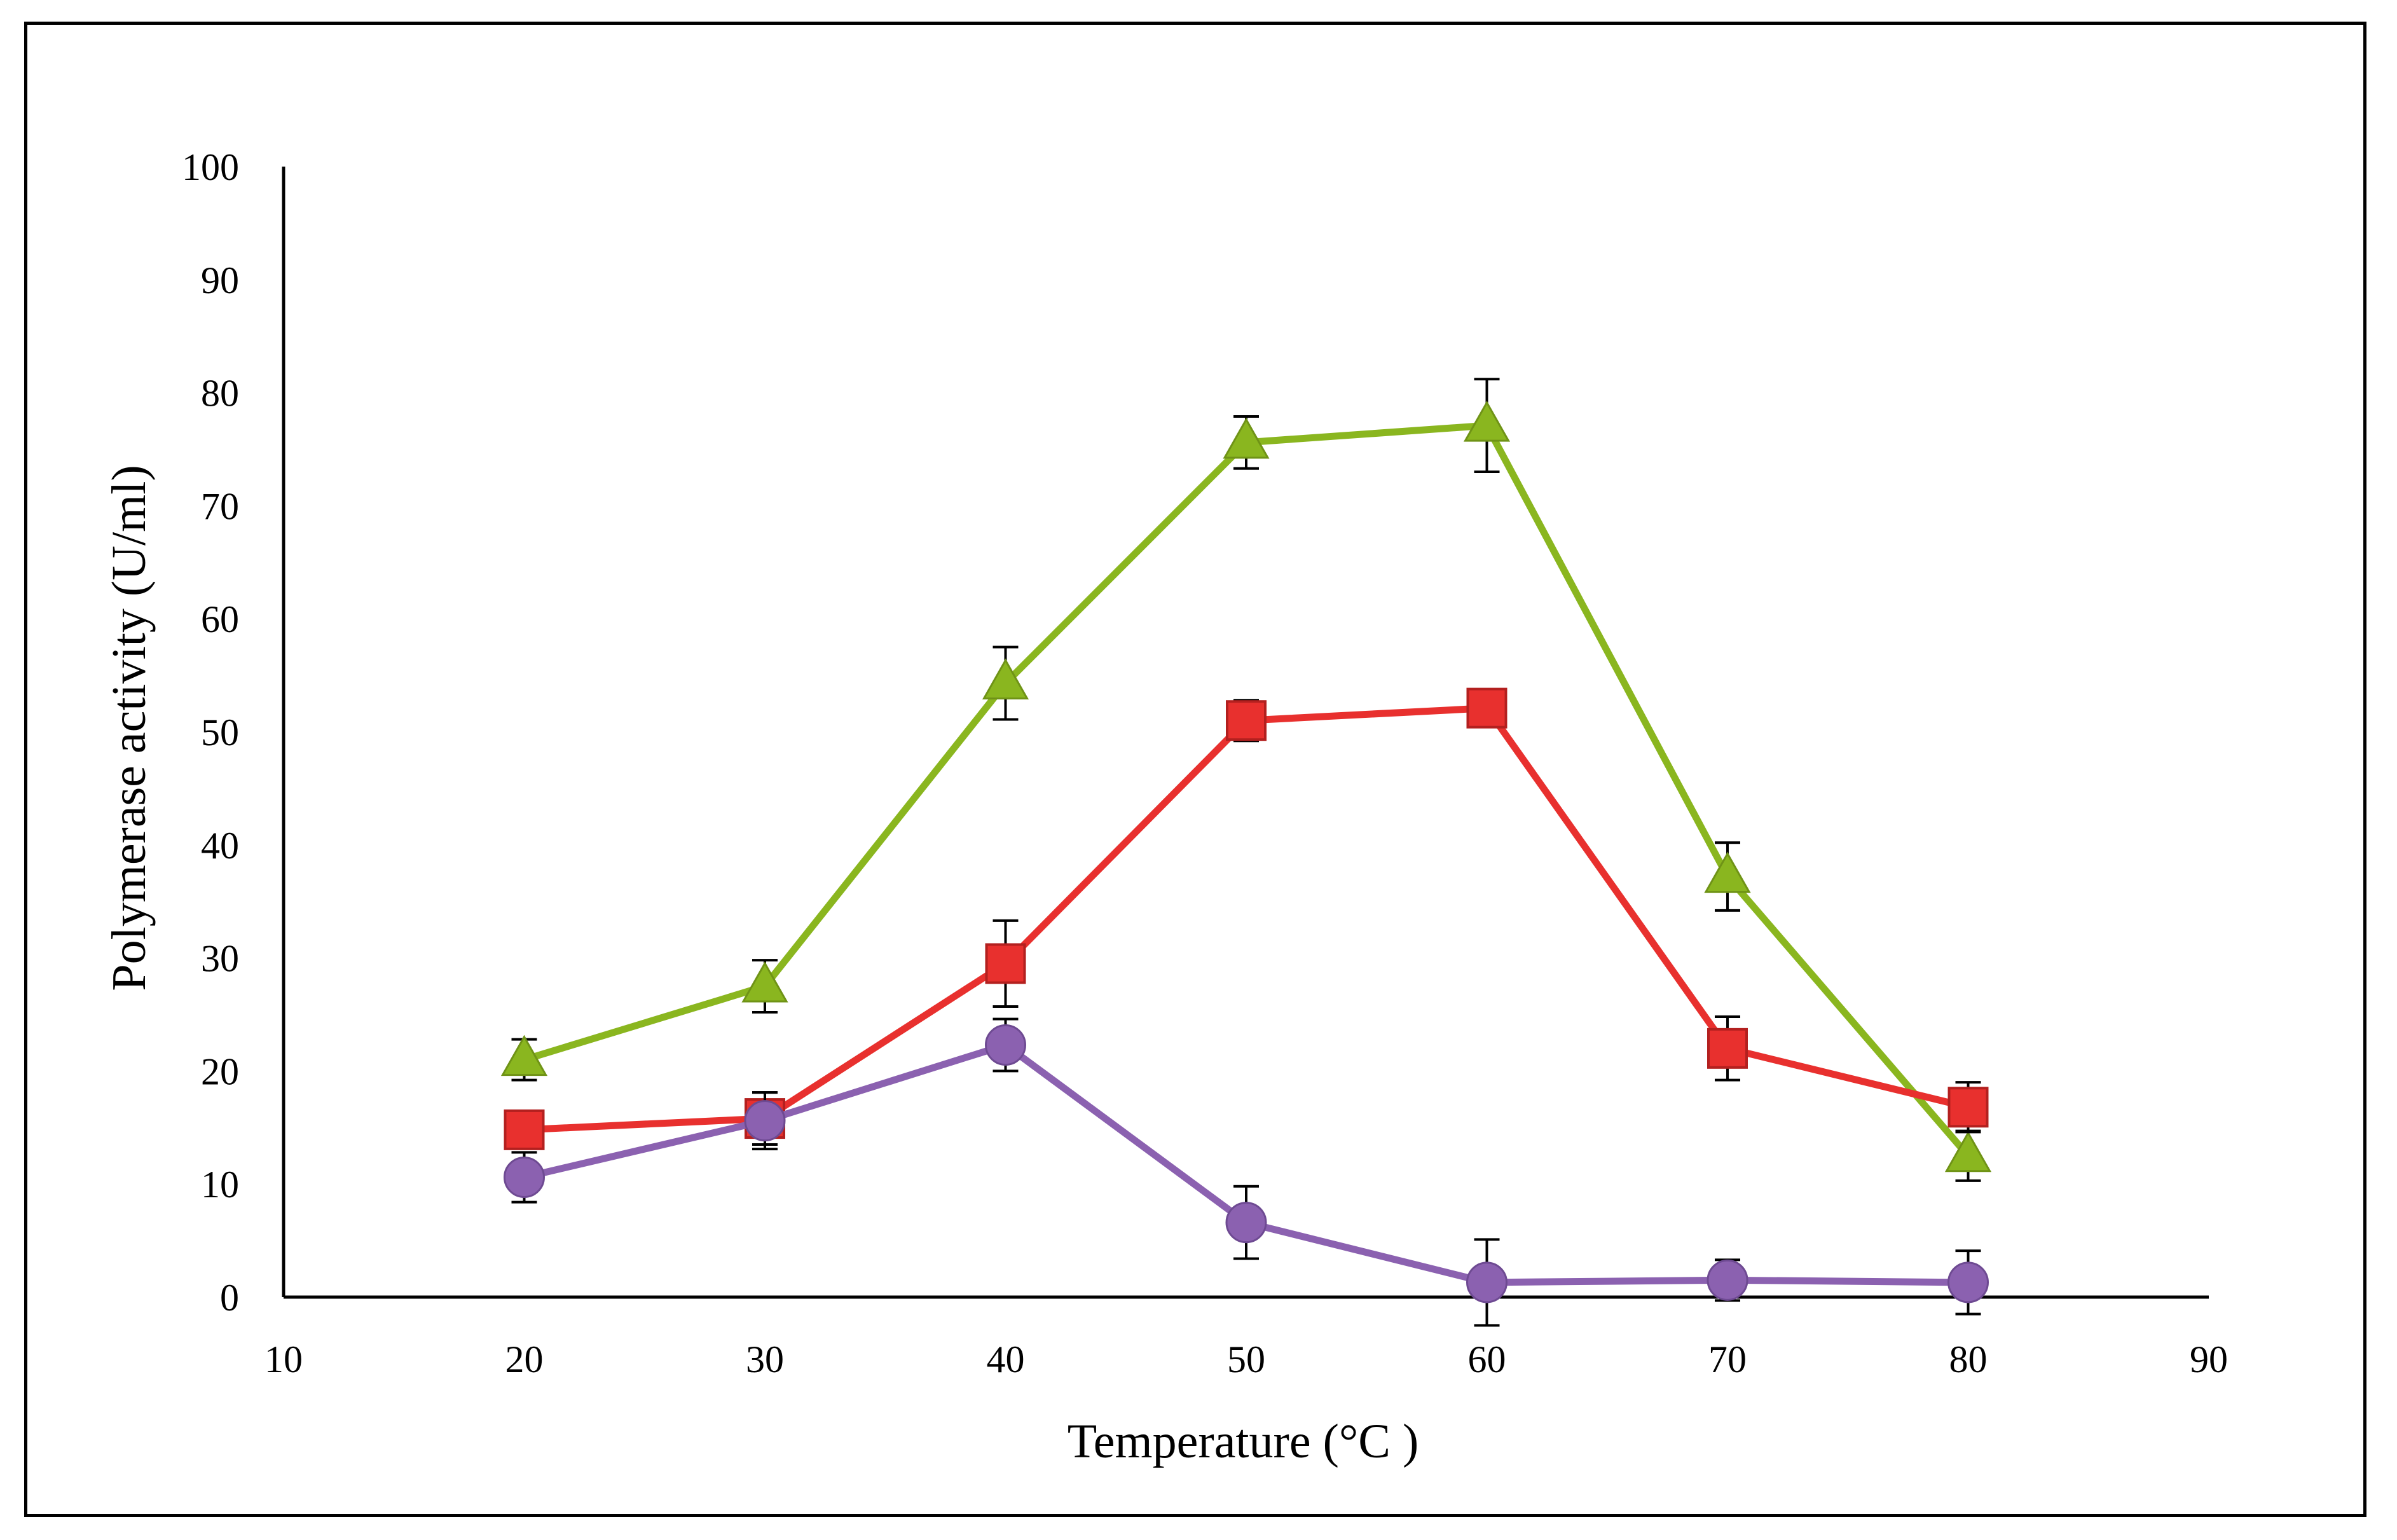 Image resolution: width=2397 pixels, height=1540 pixels. What do you see at coordinates (230, 1298) in the screenshot?
I see `y-tick-label: 0` at bounding box center [230, 1298].